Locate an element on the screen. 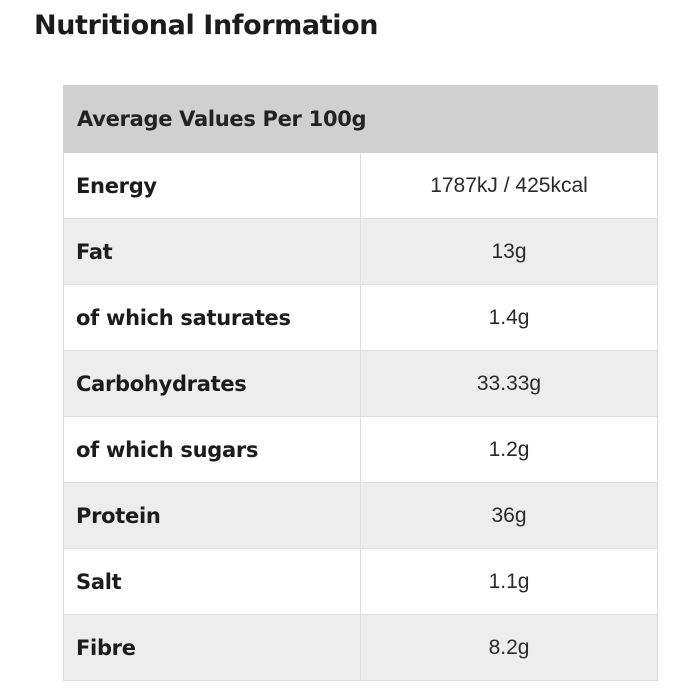 Image resolution: width=700 pixels, height=700 pixels. nutrient-name: Energy is located at coordinates (212, 185).